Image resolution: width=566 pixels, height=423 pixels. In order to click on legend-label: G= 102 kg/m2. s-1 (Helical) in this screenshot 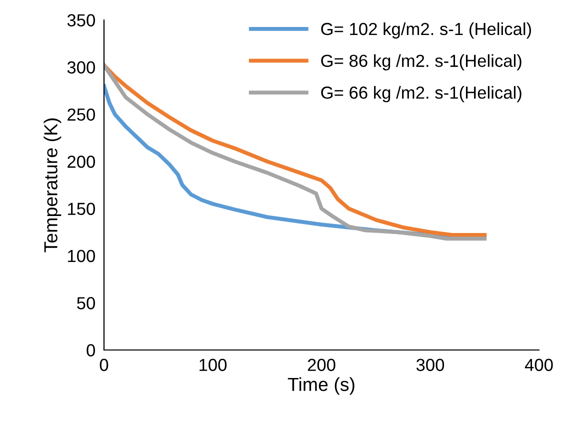, I will do `click(426, 30)`.